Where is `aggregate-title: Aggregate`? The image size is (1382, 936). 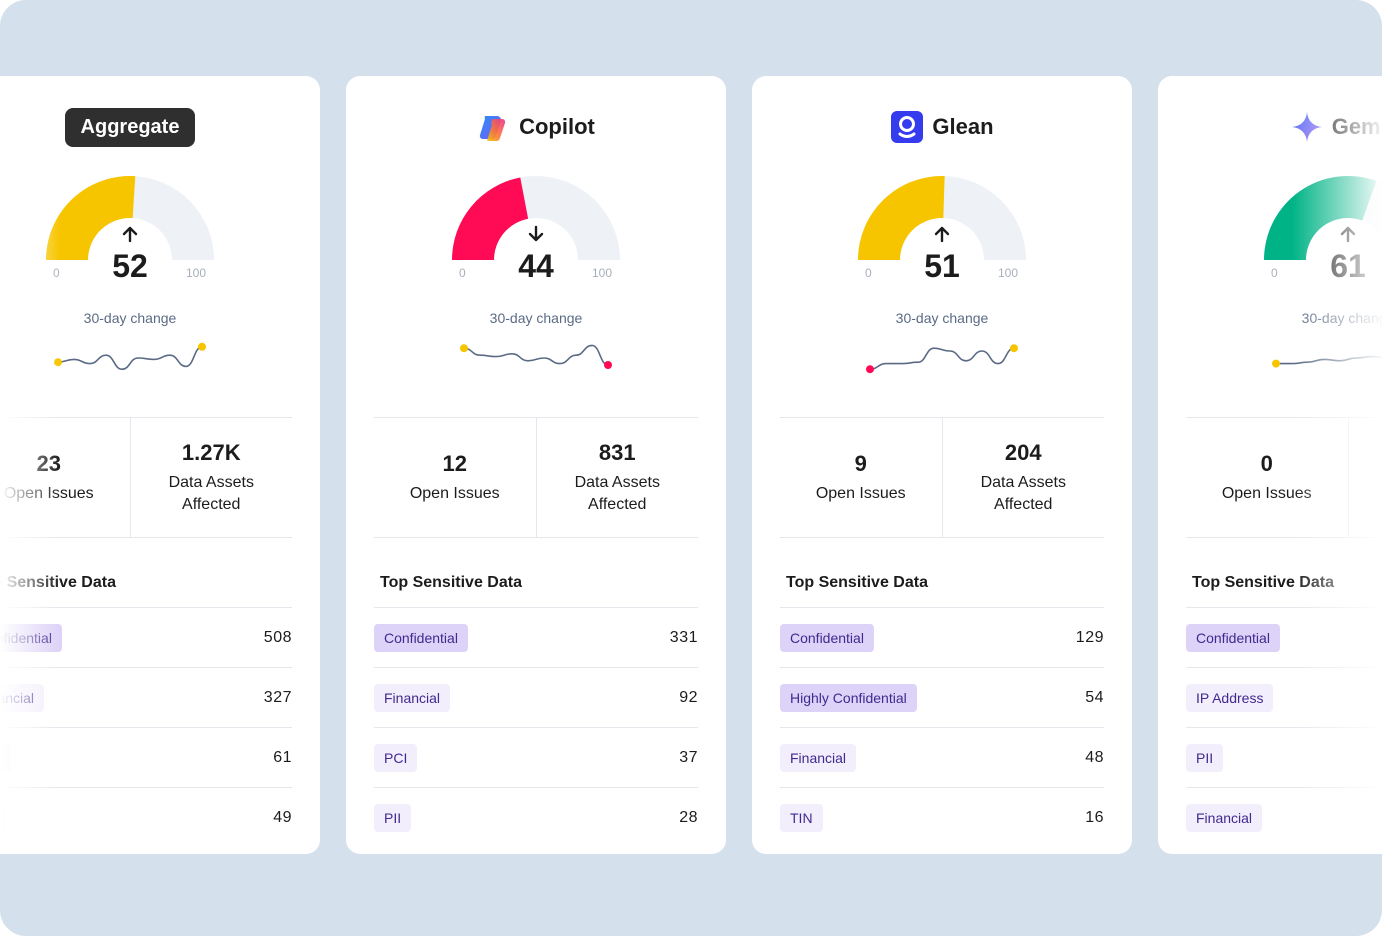 aggregate-title: Aggregate is located at coordinates (130, 127).